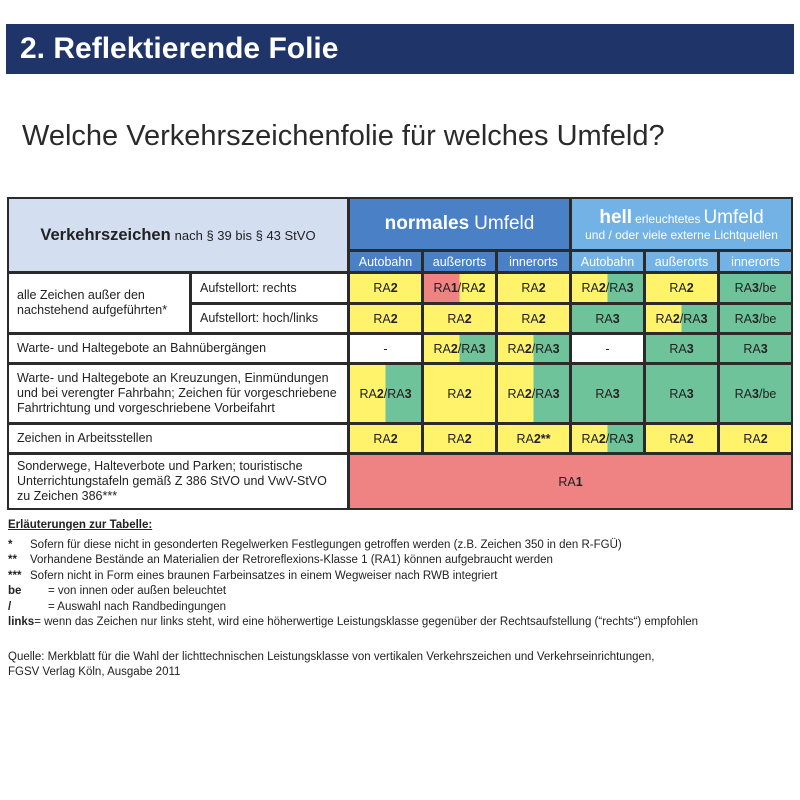 This screenshot has width=800, height=800. What do you see at coordinates (269, 318) in the screenshot?
I see `row-label-high-left: Aufstellort: hoch/links` at bounding box center [269, 318].